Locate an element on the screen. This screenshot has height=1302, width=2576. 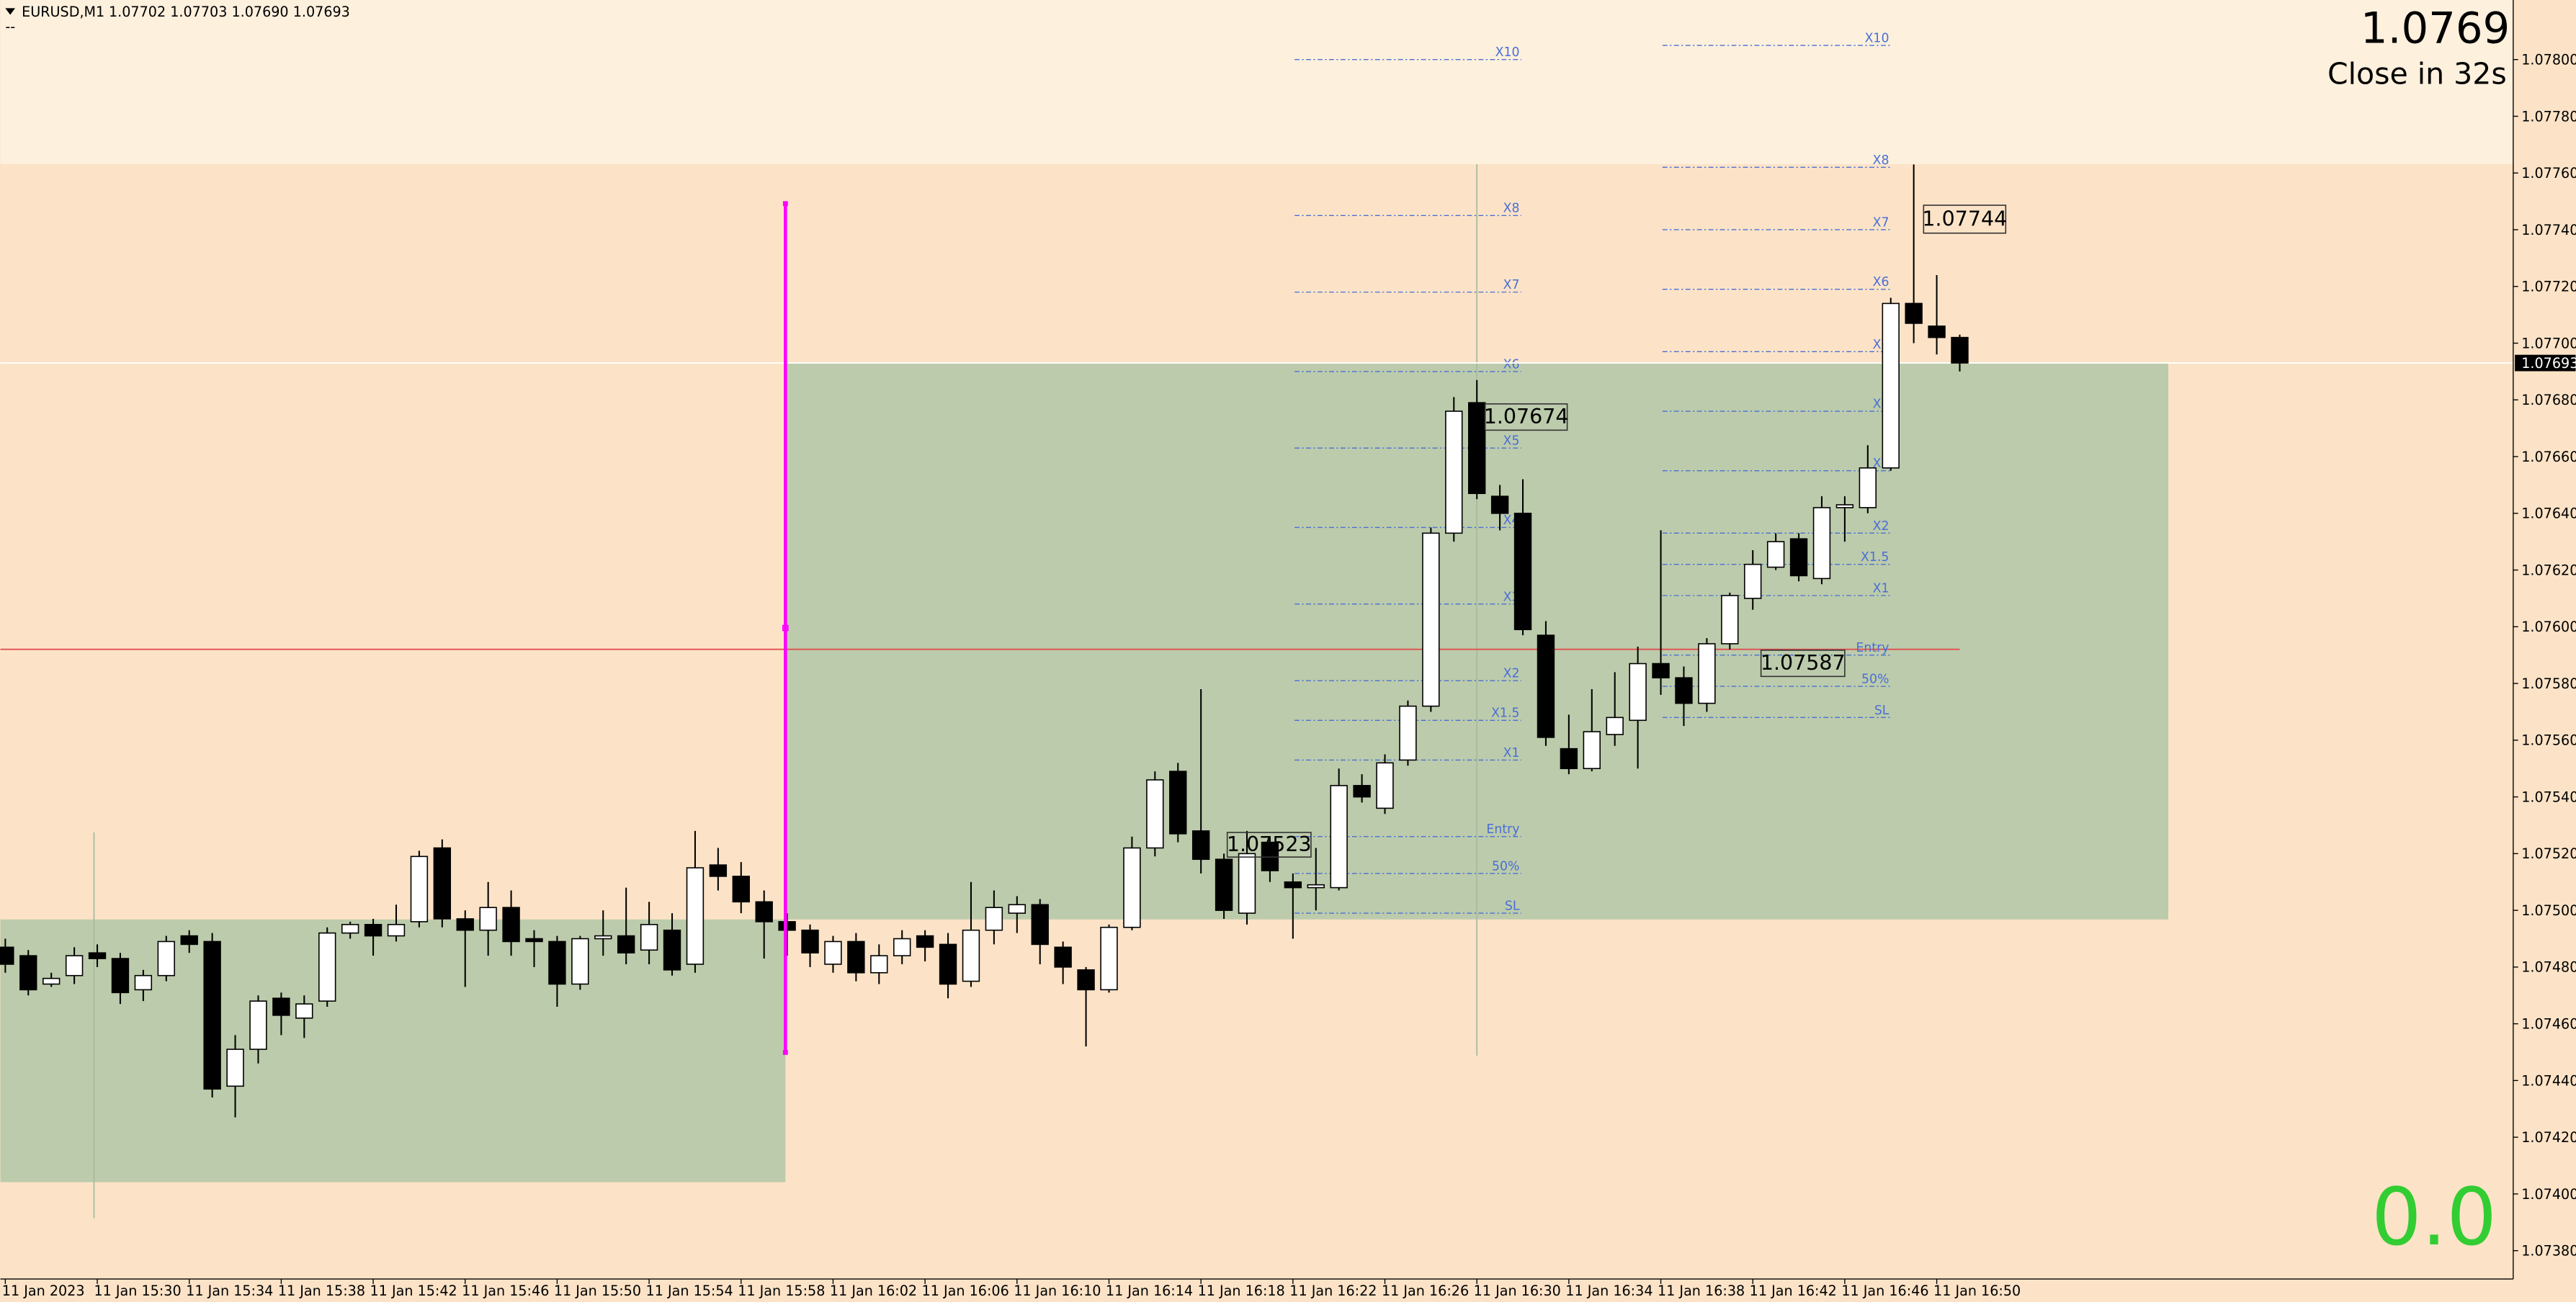
level-label: X10 is located at coordinates (1877, 38).